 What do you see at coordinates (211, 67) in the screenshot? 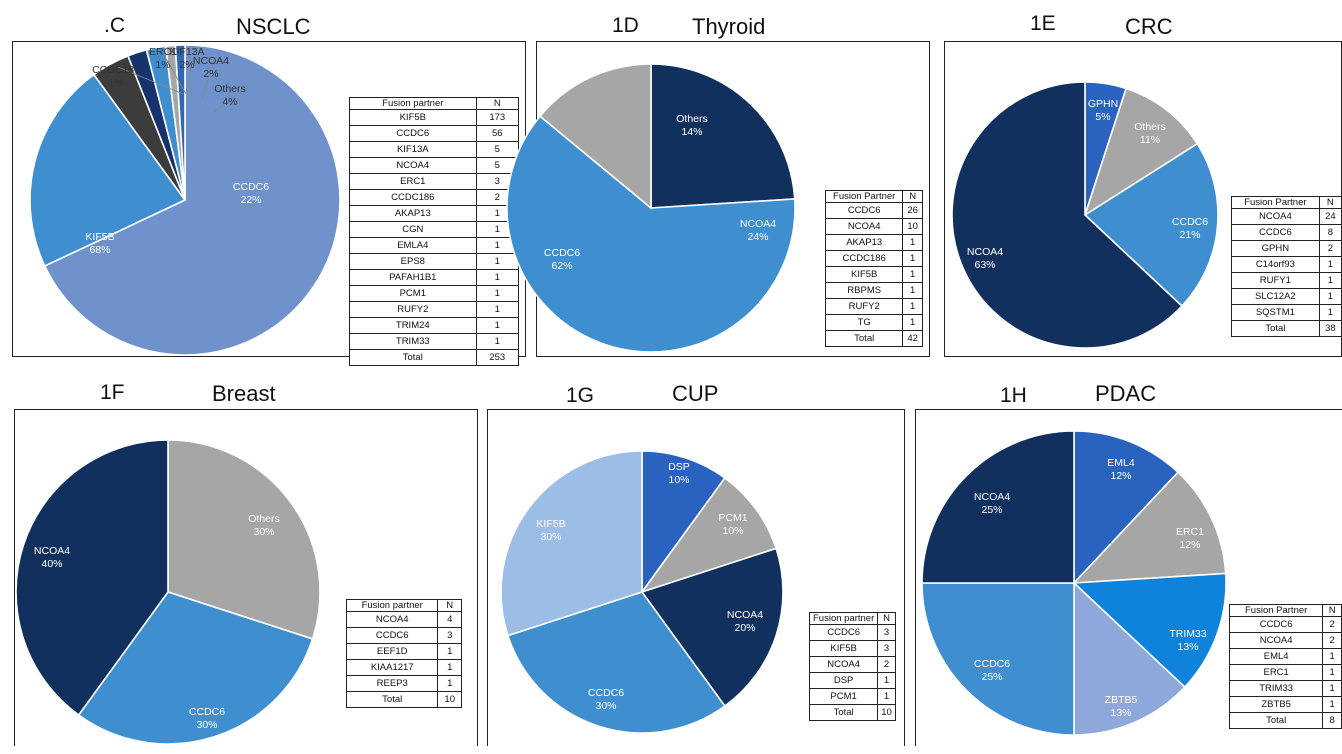
I see `slice-label-ncoa4: NCOA4 2%` at bounding box center [211, 67].